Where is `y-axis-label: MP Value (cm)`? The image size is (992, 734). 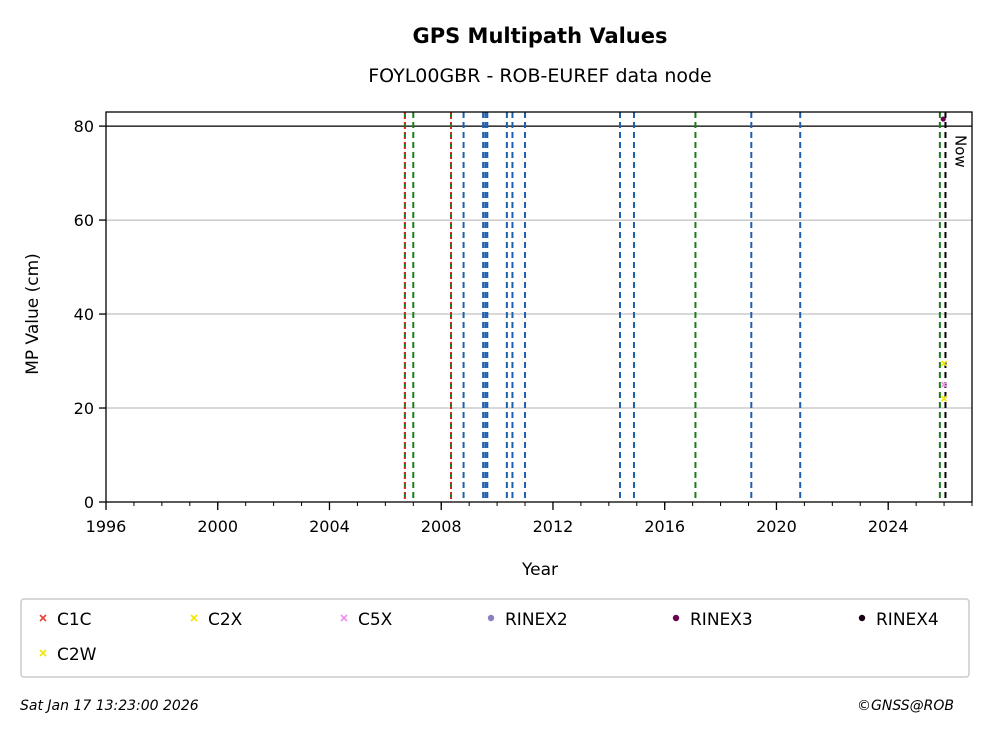 y-axis-label: MP Value (cm) is located at coordinates (33, 314).